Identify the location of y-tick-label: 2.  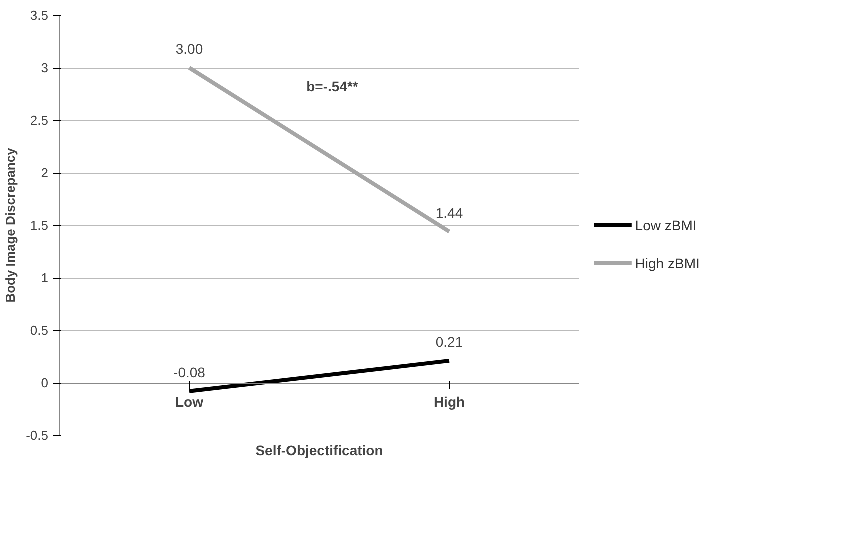
(45, 173).